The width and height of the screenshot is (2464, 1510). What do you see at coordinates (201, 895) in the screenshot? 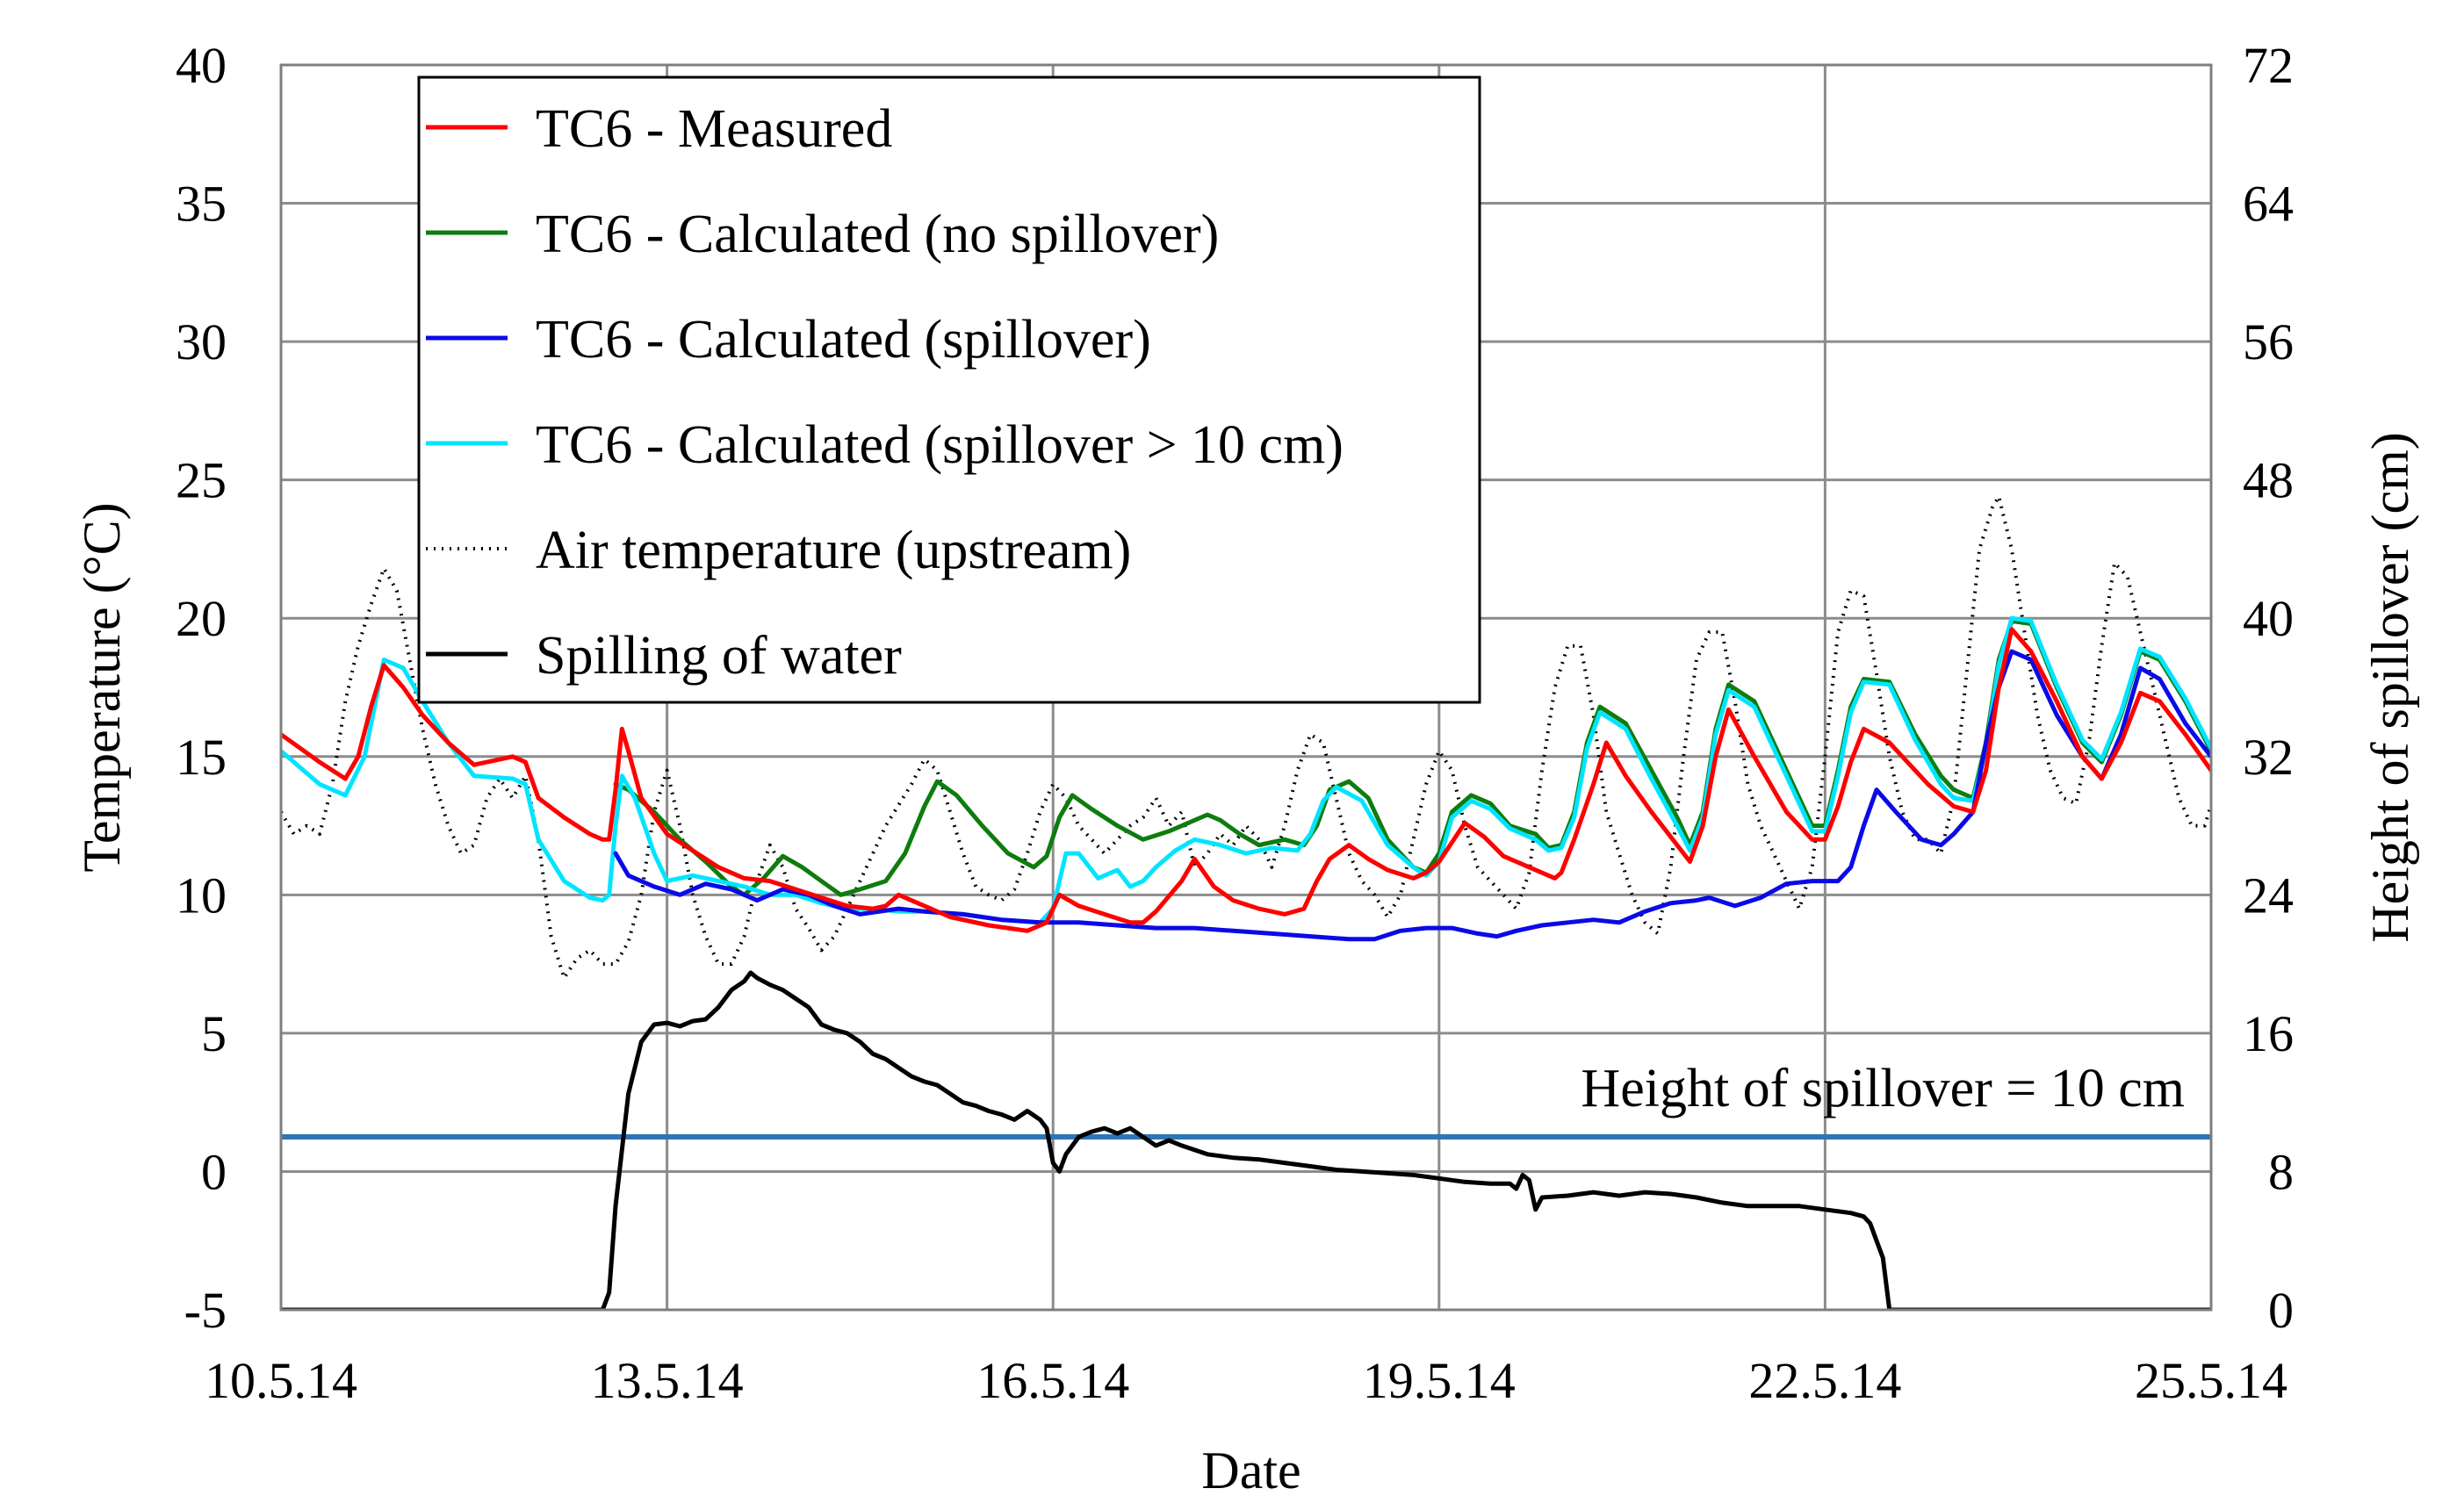
I see `y-tick-label: 10` at bounding box center [201, 895].